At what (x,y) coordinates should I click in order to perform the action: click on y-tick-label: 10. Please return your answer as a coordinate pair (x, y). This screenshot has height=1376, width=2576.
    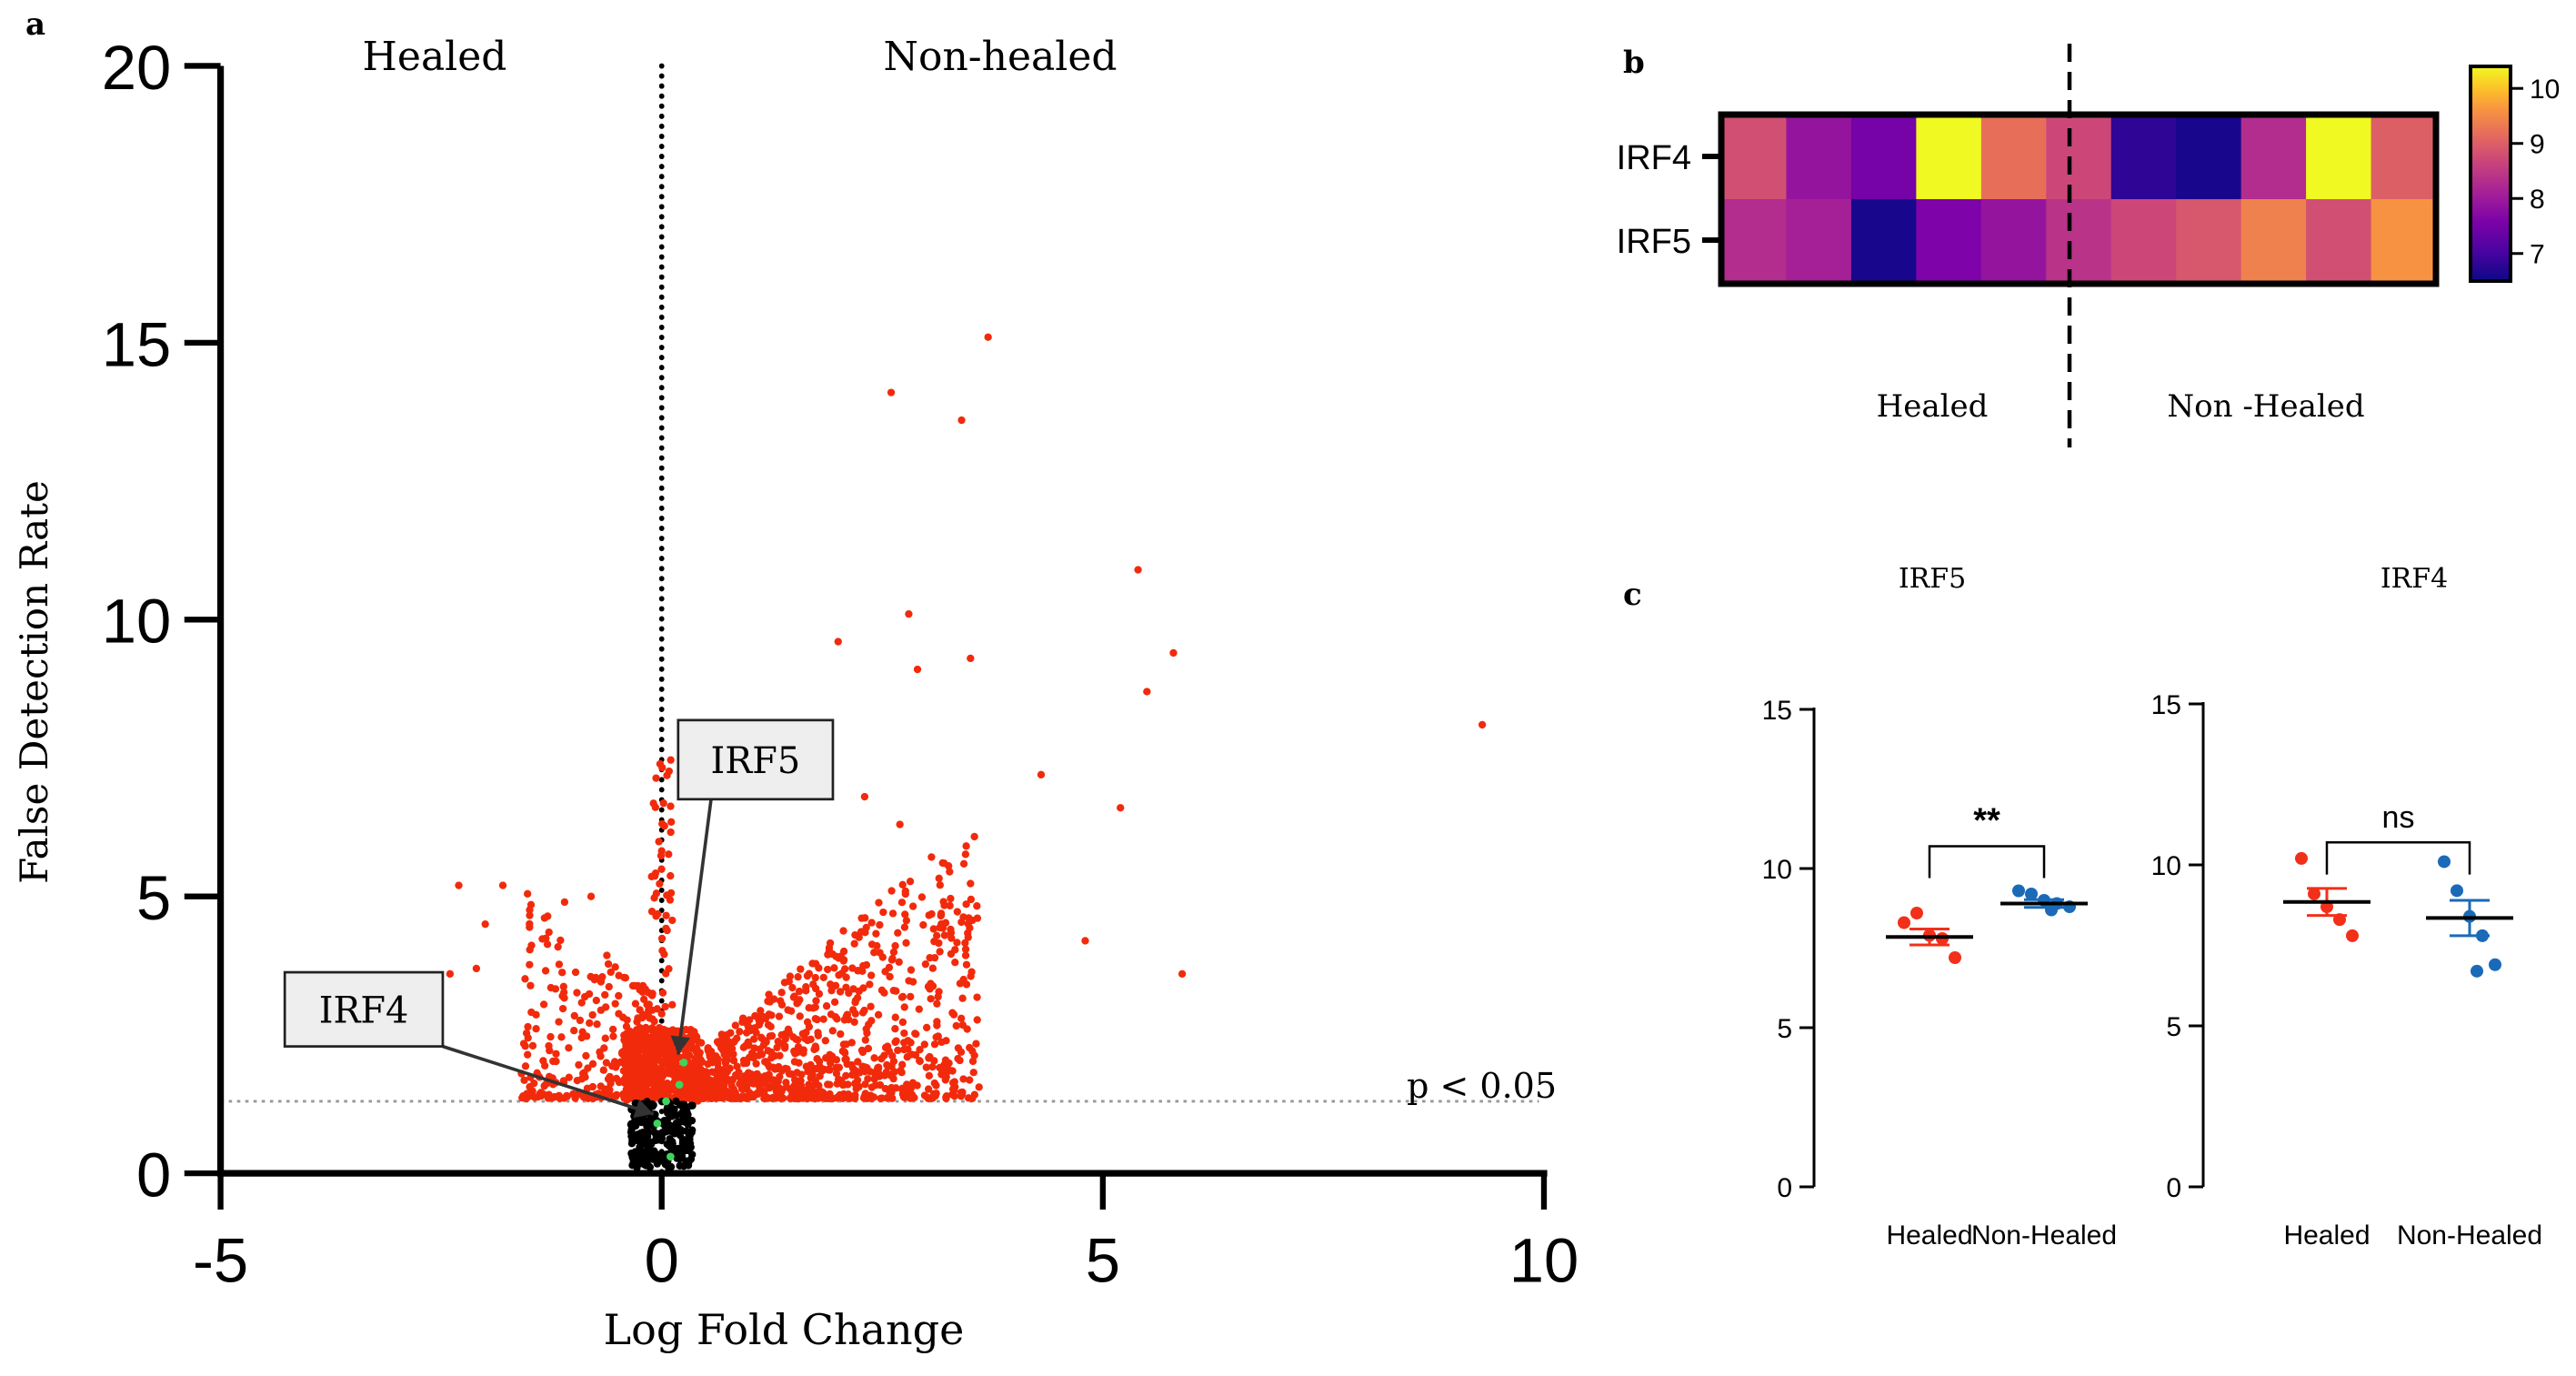
    Looking at the image, I should click on (137, 622).